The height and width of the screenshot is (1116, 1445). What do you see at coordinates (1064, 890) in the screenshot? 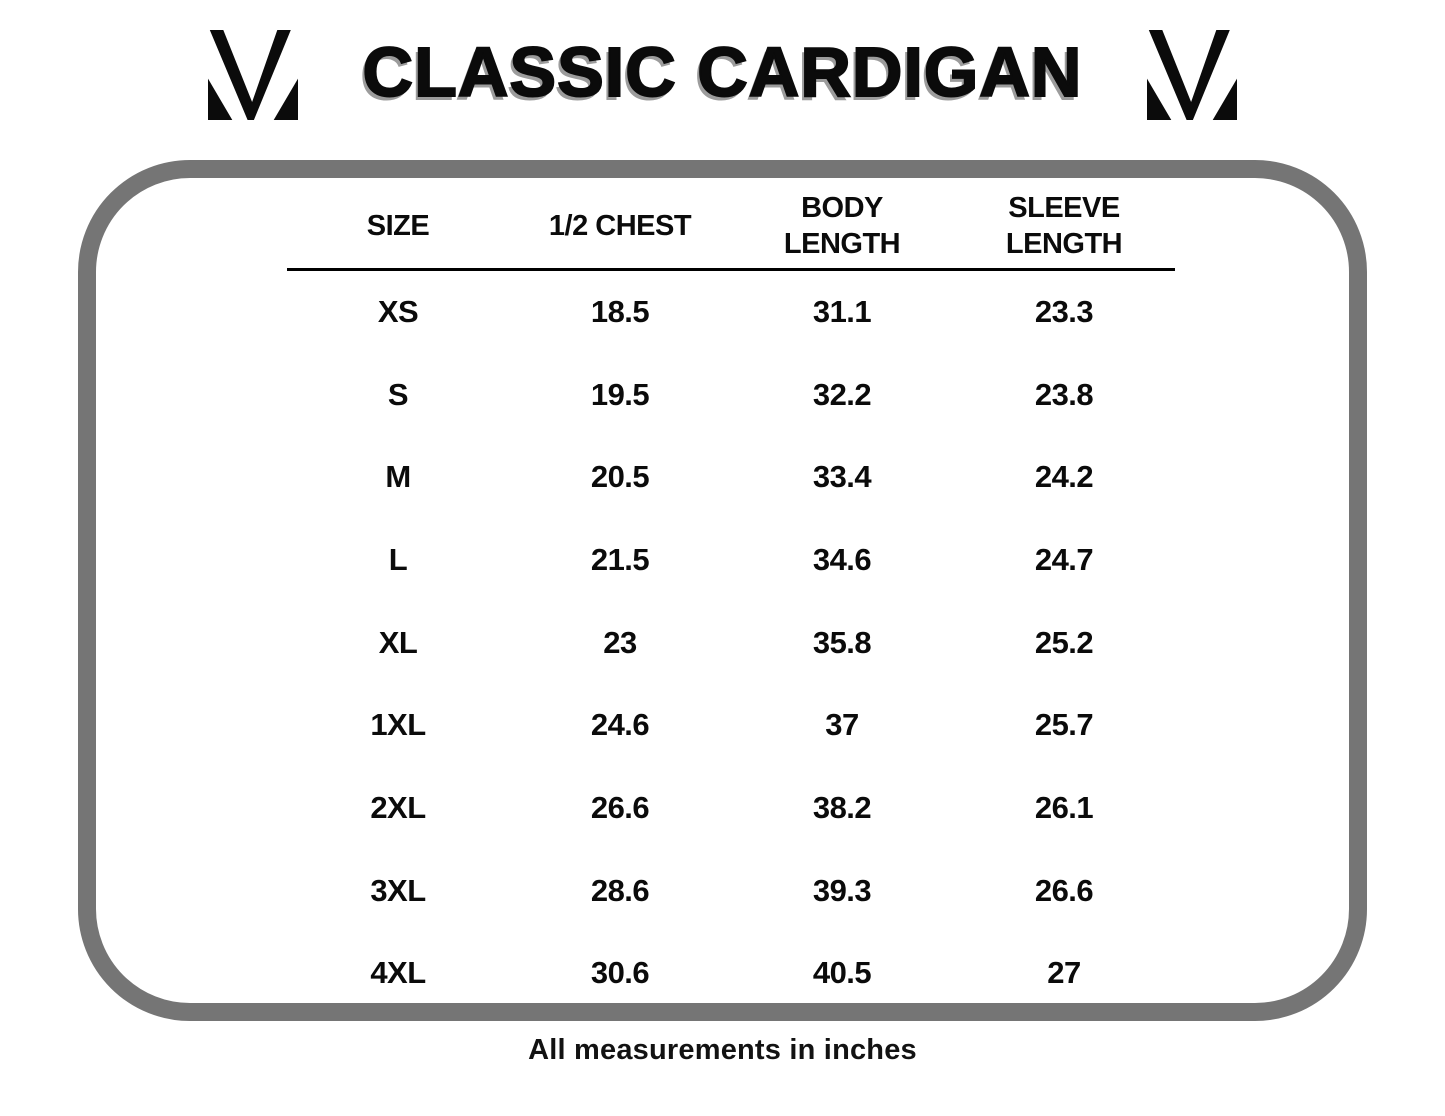
I see `sleeve-length-value: 26.6` at bounding box center [1064, 890].